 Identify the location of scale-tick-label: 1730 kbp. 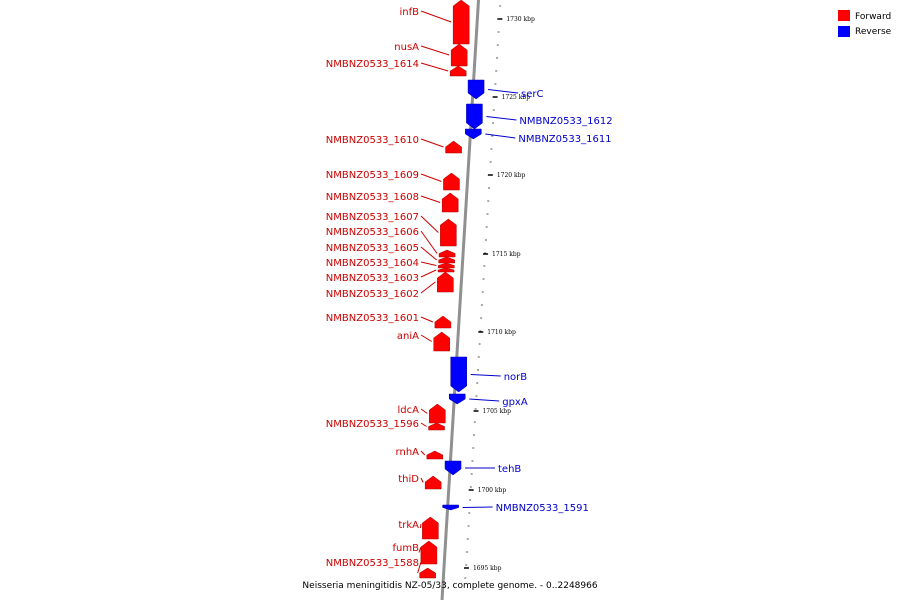
(520, 19).